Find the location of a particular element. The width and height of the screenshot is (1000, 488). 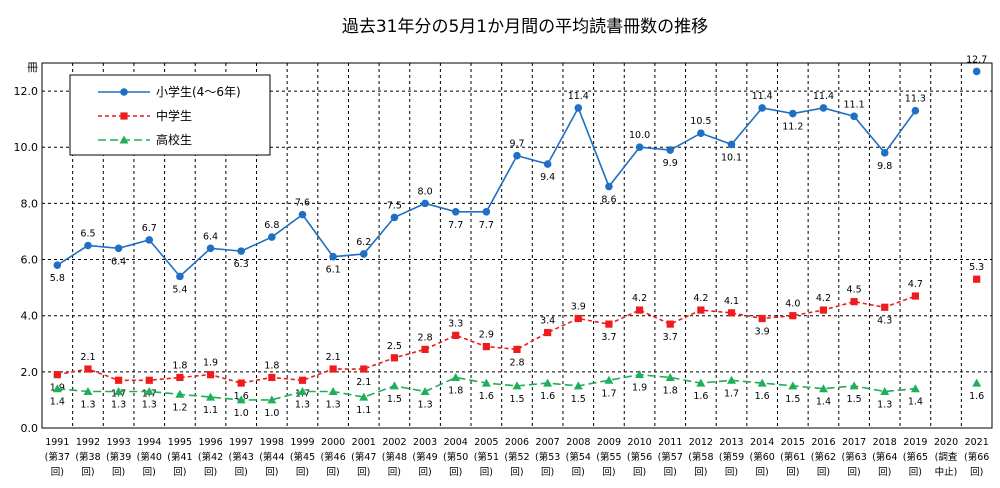

x-tick-label: 2008 is located at coordinates (578, 442).